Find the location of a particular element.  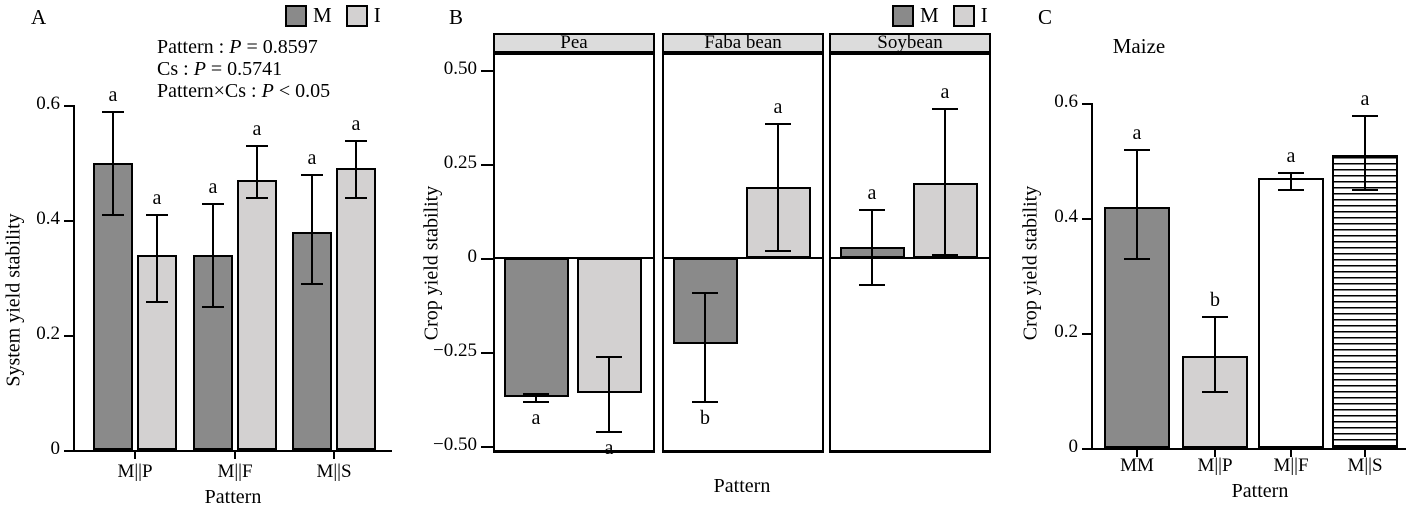

stat-line: Pattern×Cs : P < 0.05 is located at coordinates (244, 91).